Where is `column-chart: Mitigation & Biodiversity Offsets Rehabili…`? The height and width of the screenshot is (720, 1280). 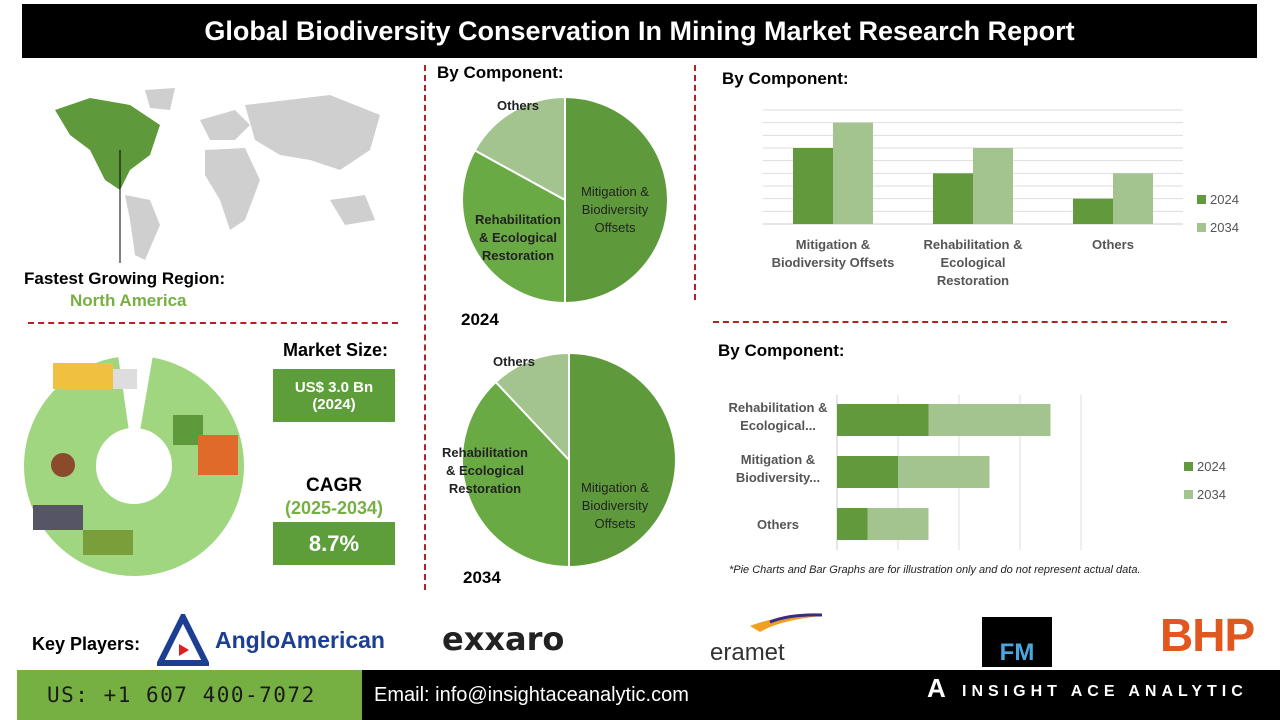
column-chart: Mitigation & Biodiversity Offsets Rehabili… is located at coordinates (1001, 198).